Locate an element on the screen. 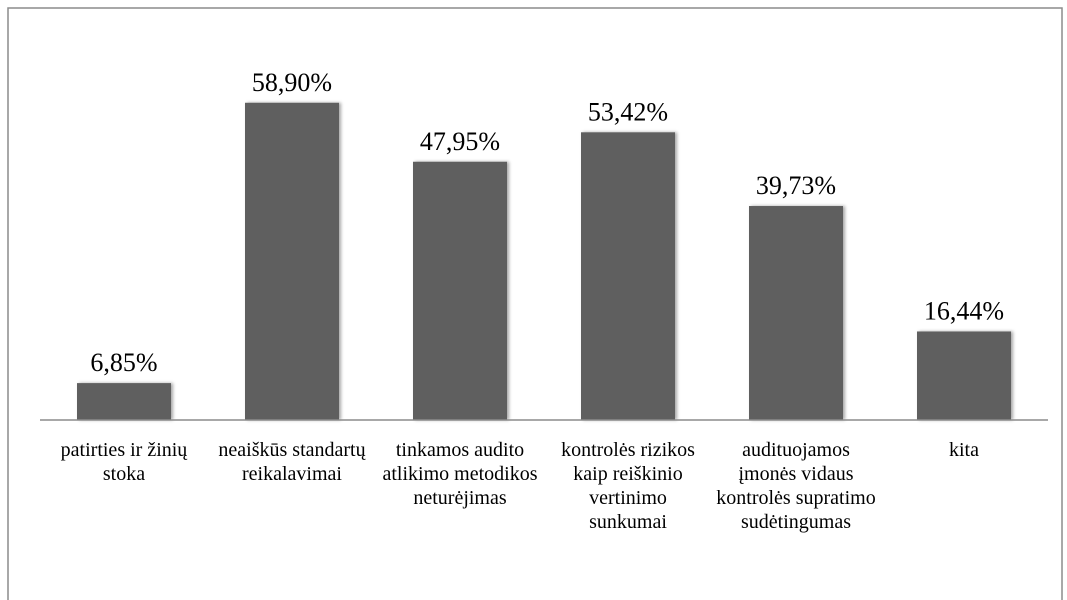 The width and height of the screenshot is (1067, 600). value-label: 39,73% is located at coordinates (796, 185).